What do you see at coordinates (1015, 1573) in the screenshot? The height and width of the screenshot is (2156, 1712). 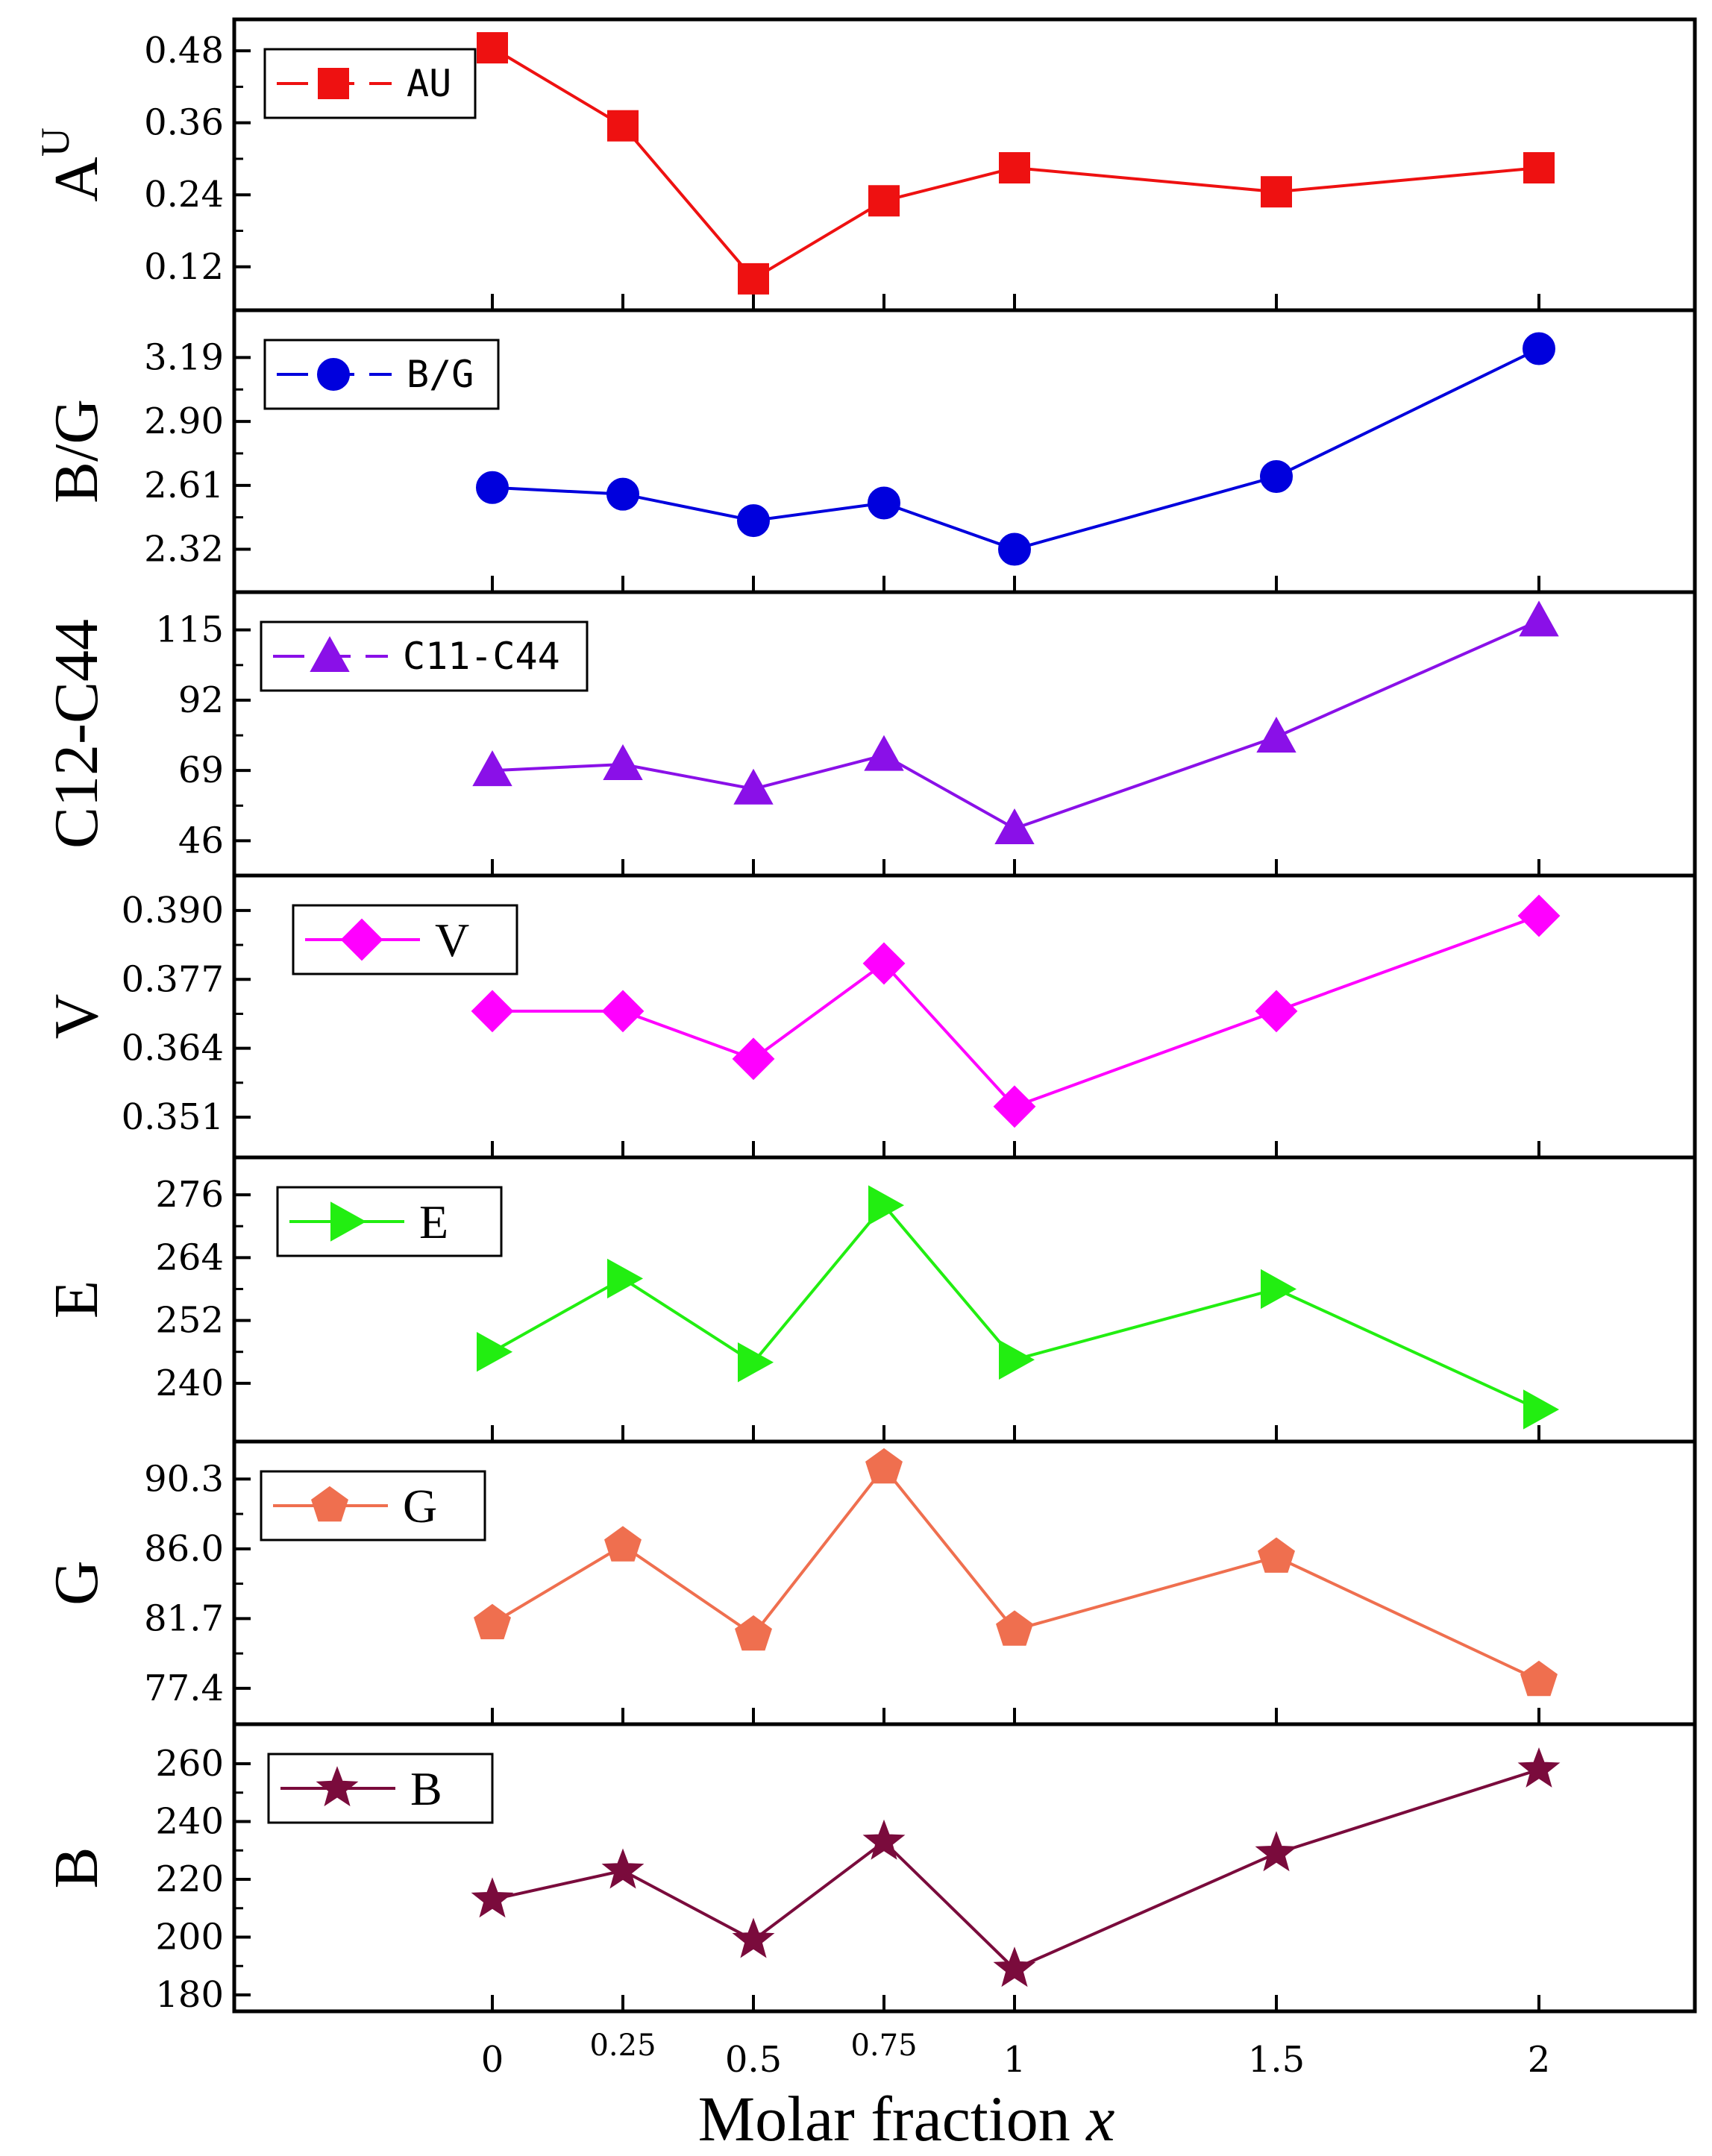 I see `series-line-g` at bounding box center [1015, 1573].